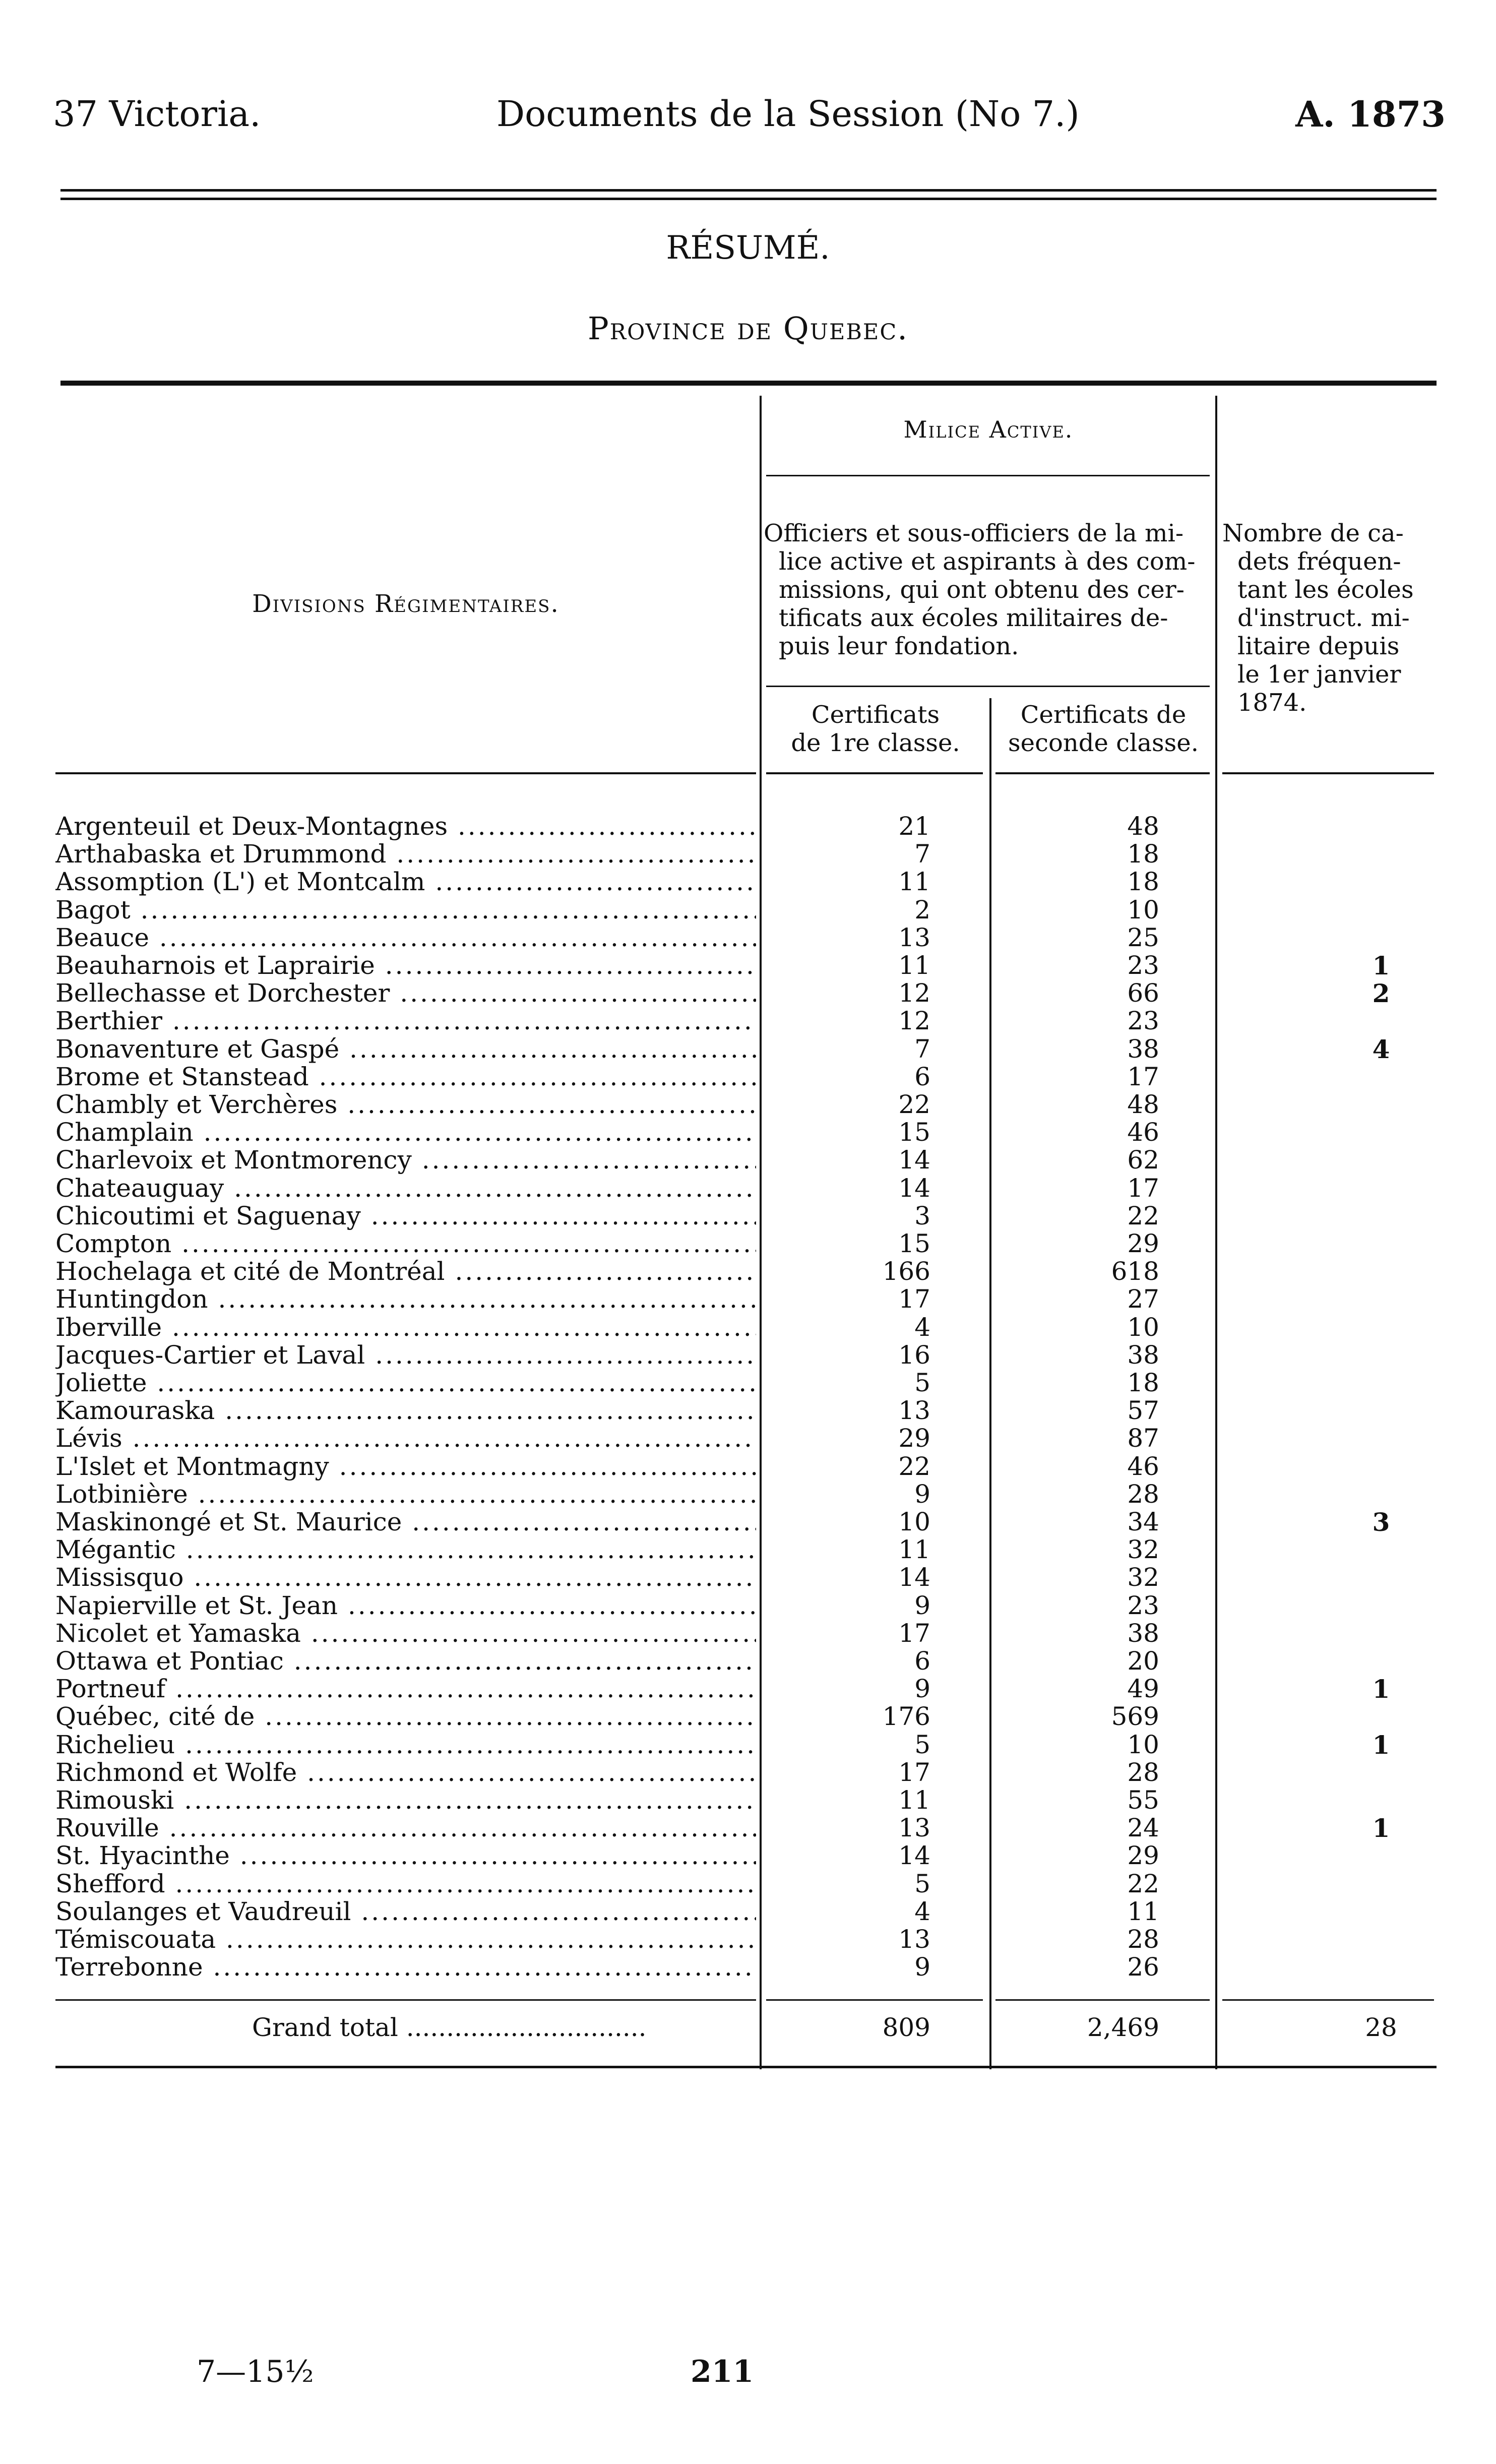 The height and width of the screenshot is (2464, 1496). What do you see at coordinates (1102, 773) in the screenshot?
I see `header-bottom-rule` at bounding box center [1102, 773].